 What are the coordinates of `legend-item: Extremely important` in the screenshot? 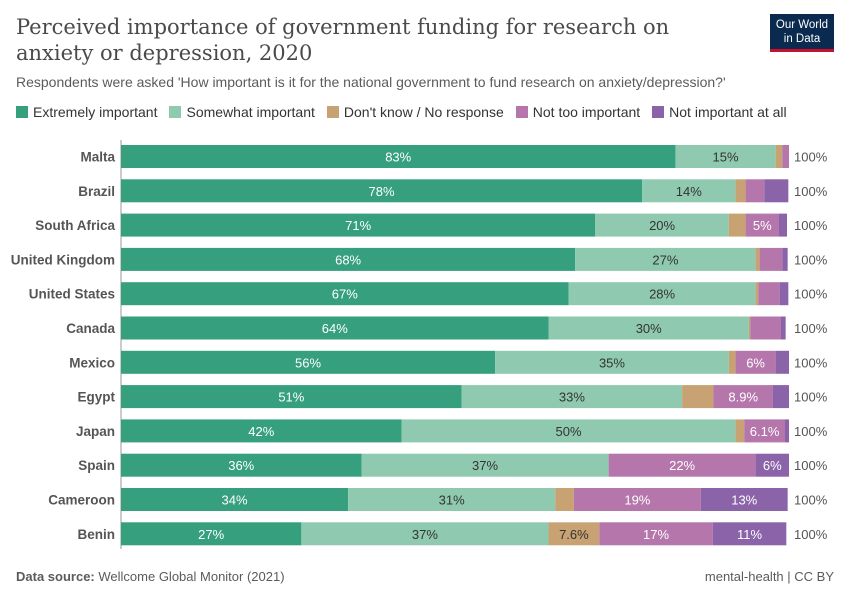 It's located at (86, 112).